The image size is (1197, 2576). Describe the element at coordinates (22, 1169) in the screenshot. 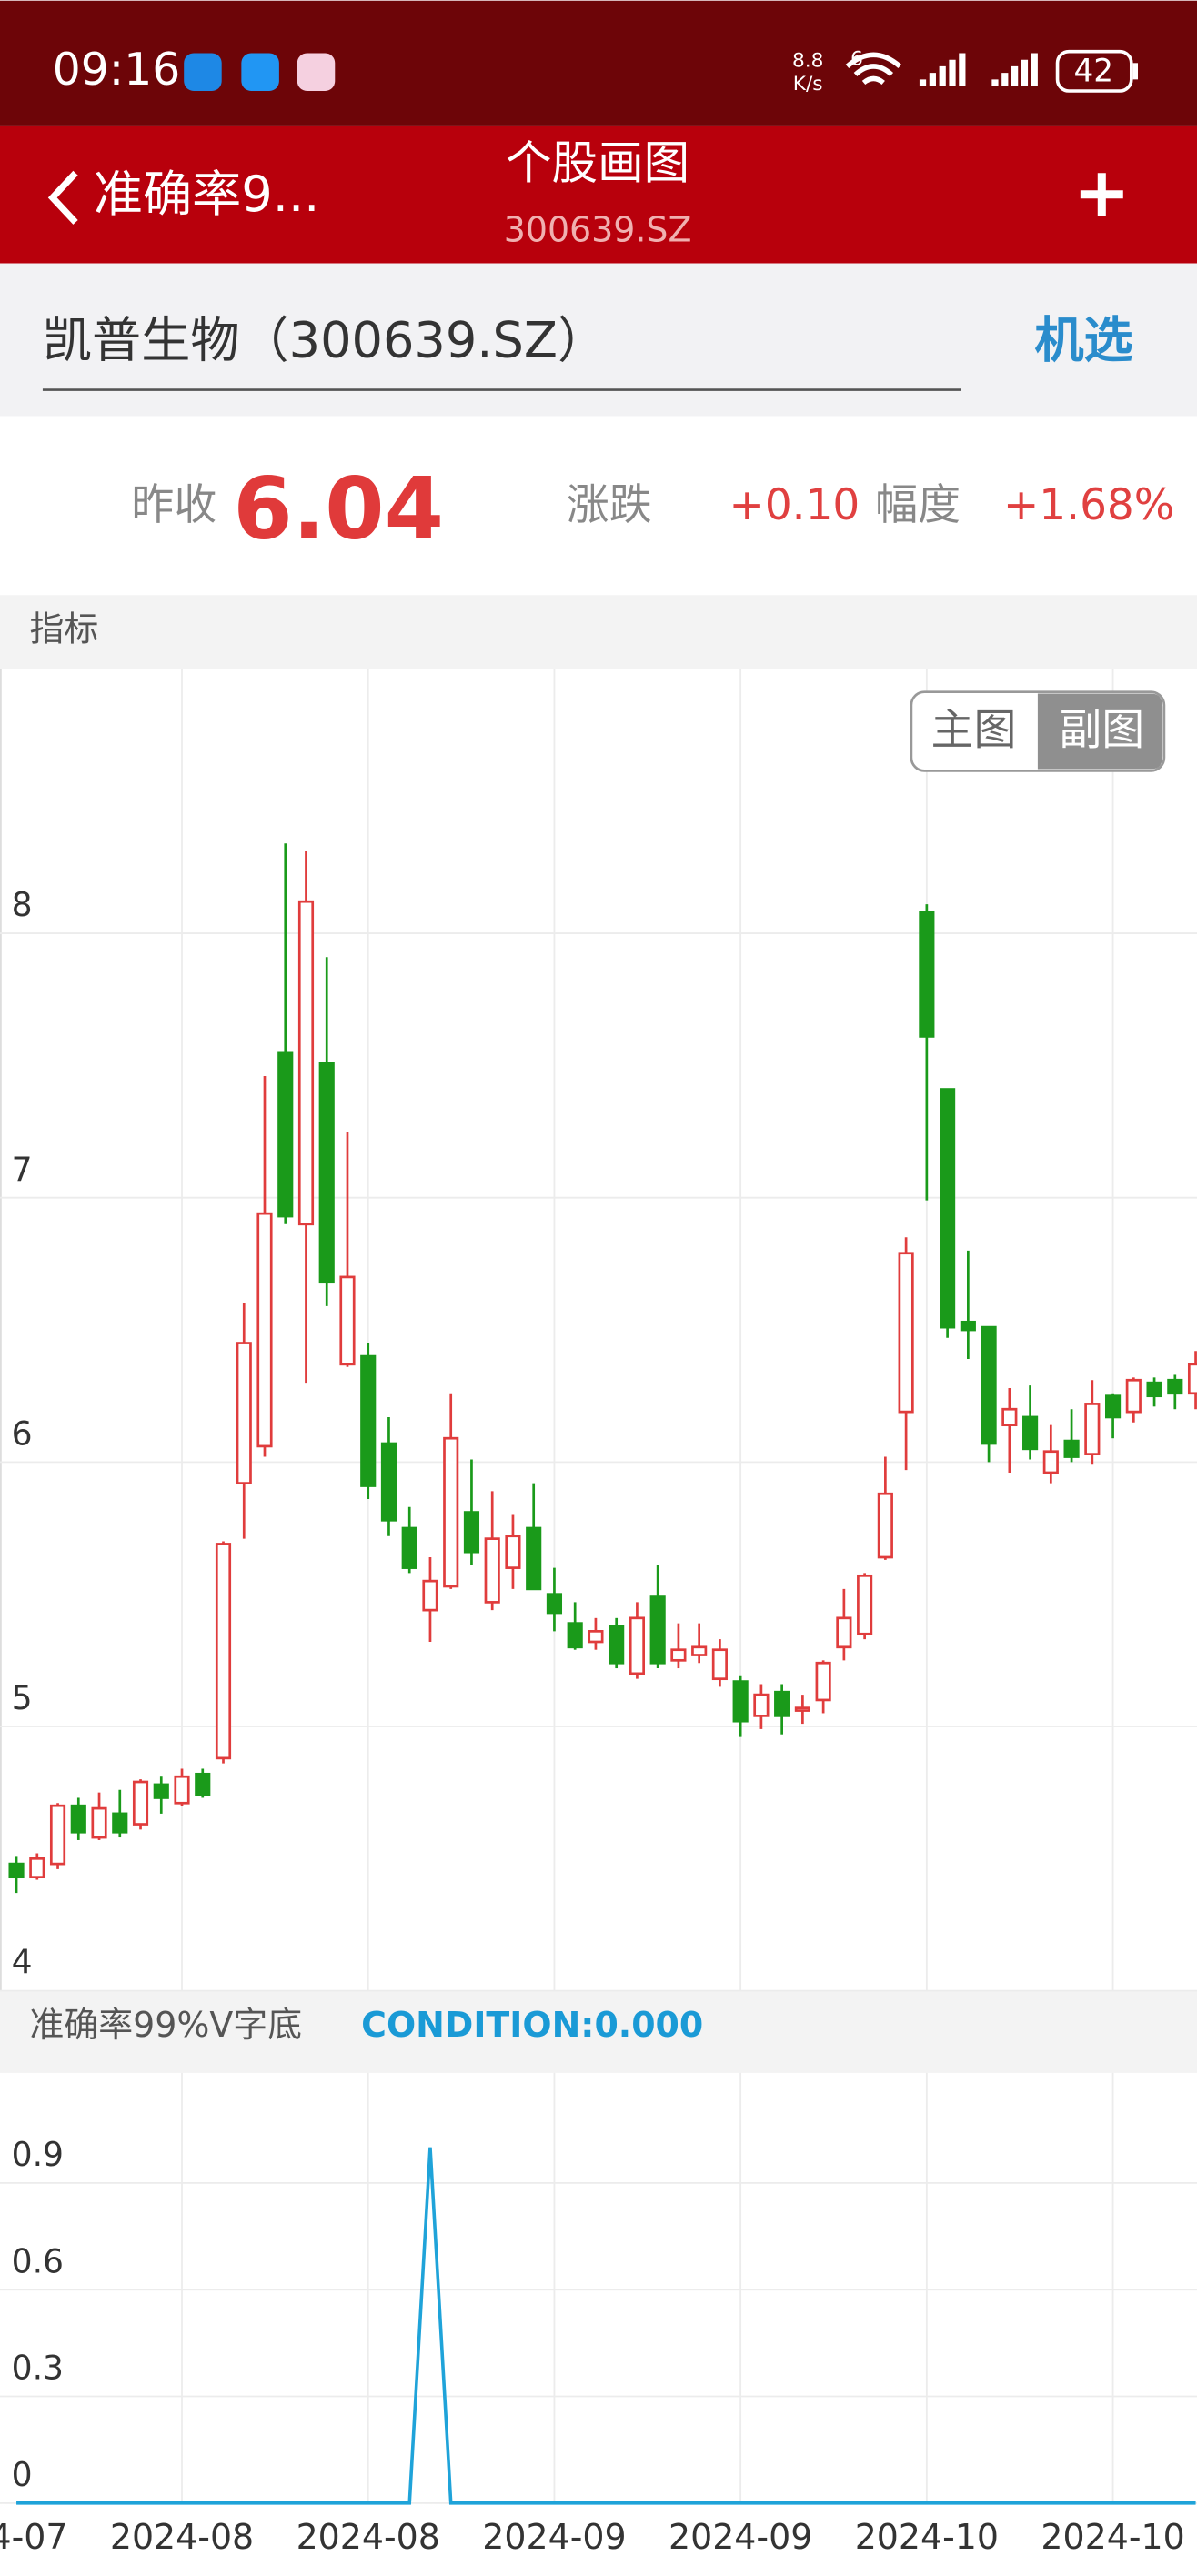

I see `y-tick-label: 7` at that location.